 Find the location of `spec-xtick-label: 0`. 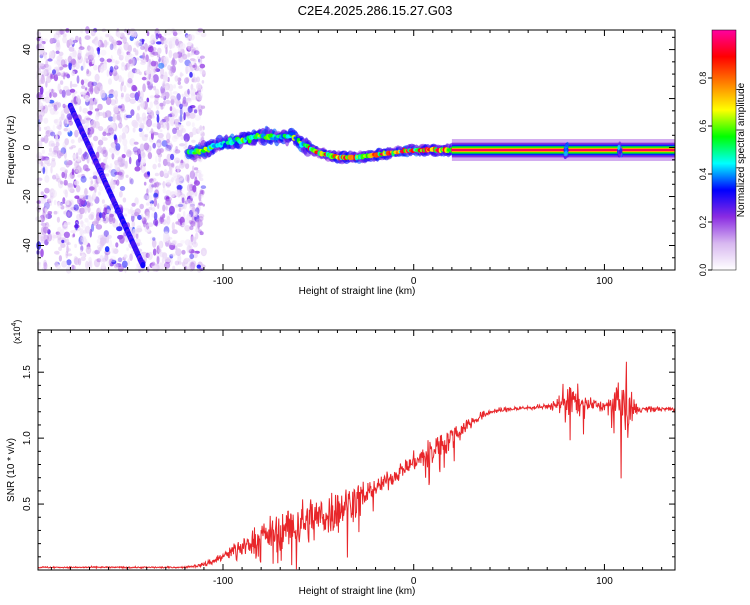

spec-xtick-label: 0 is located at coordinates (414, 281).